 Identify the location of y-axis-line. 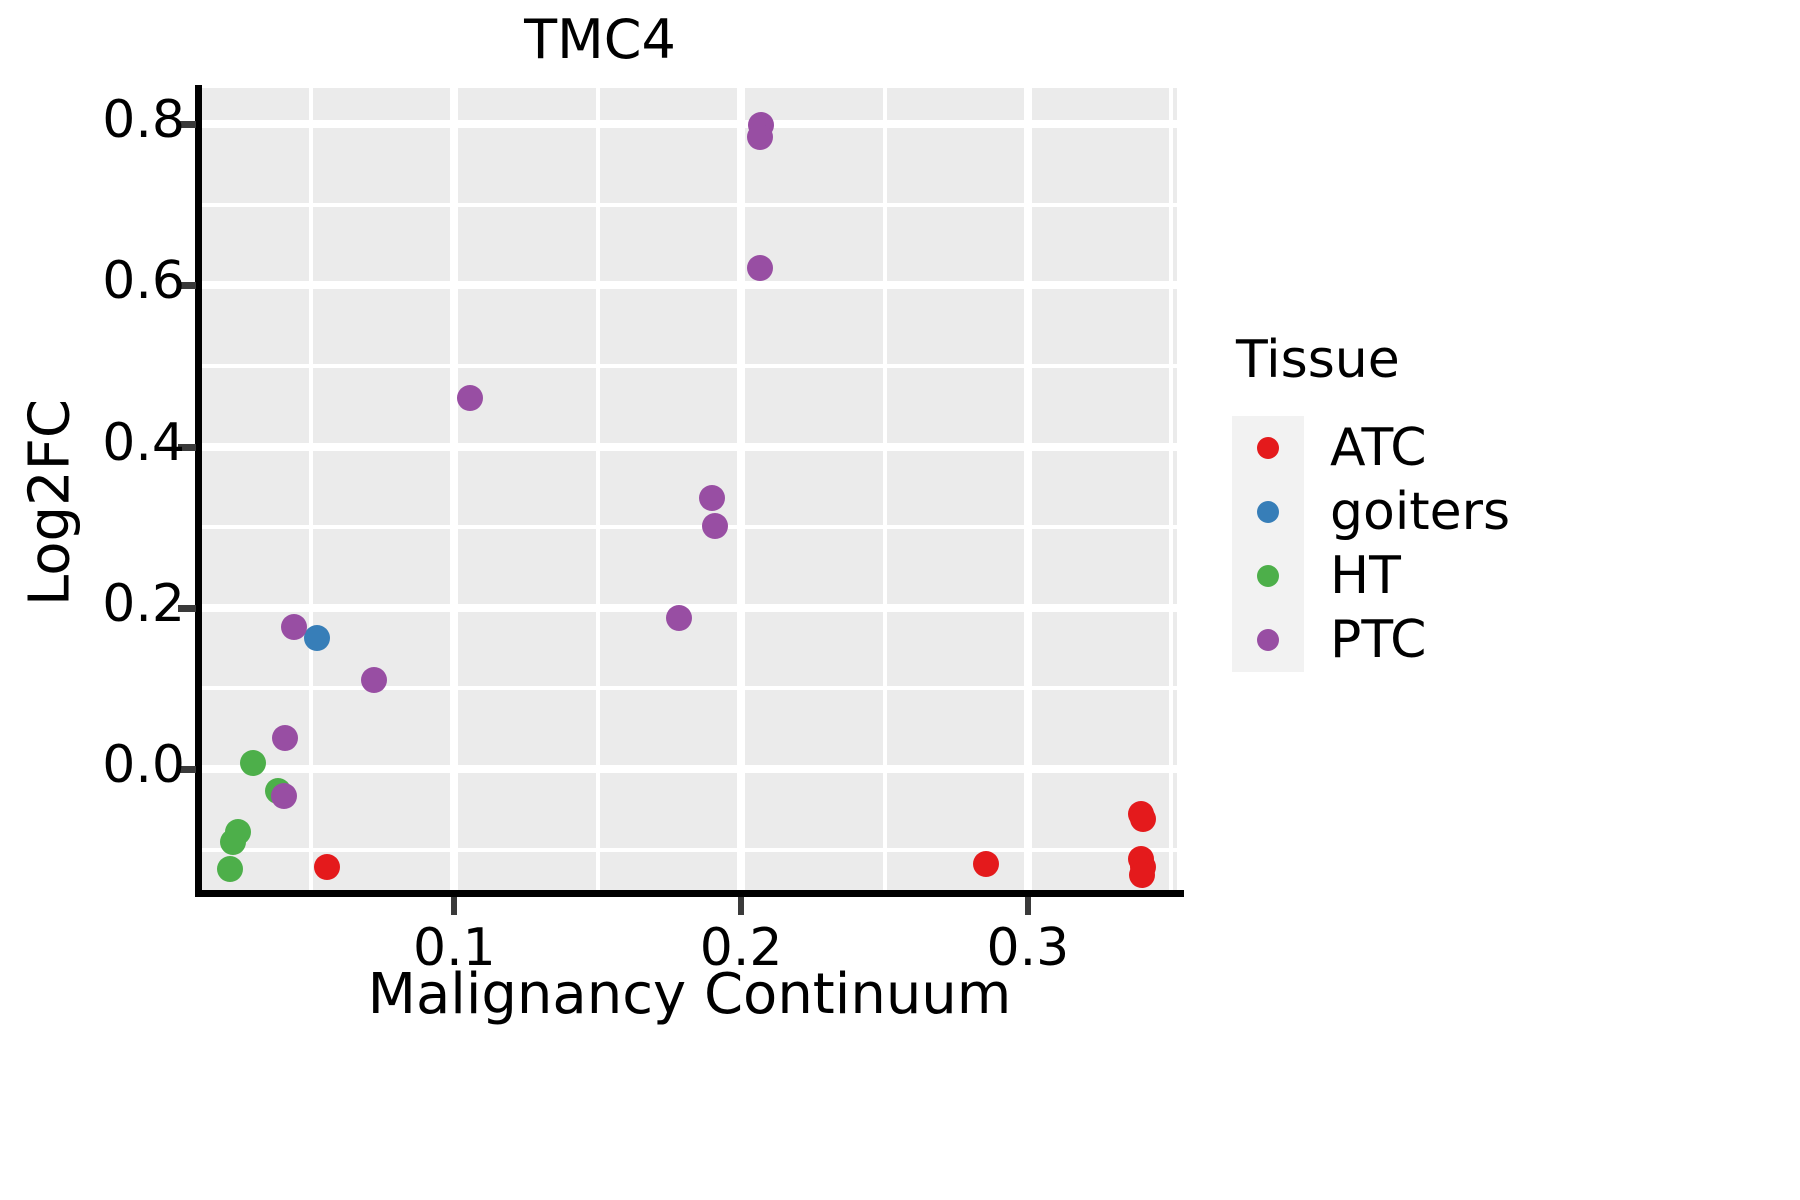
(198, 491).